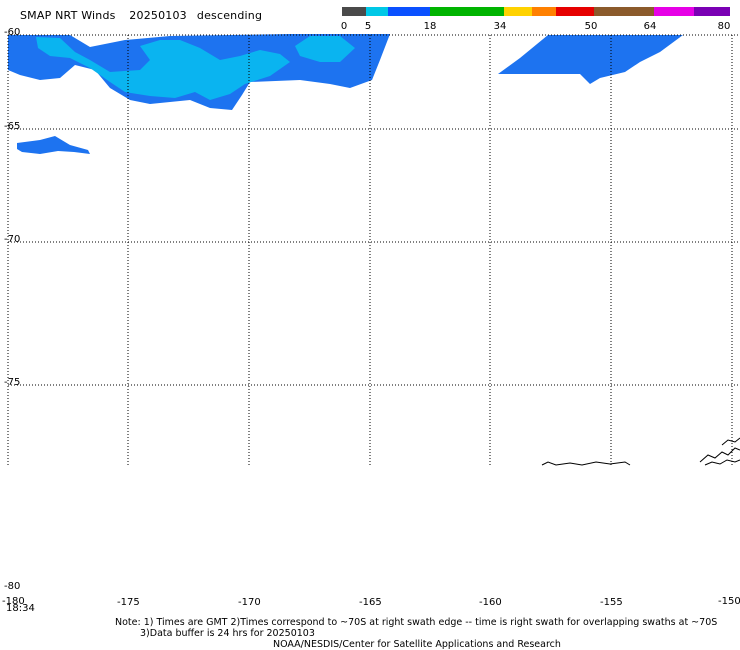  Describe the element at coordinates (20, 608) in the screenshot. I see `time-label: 18:34` at that location.